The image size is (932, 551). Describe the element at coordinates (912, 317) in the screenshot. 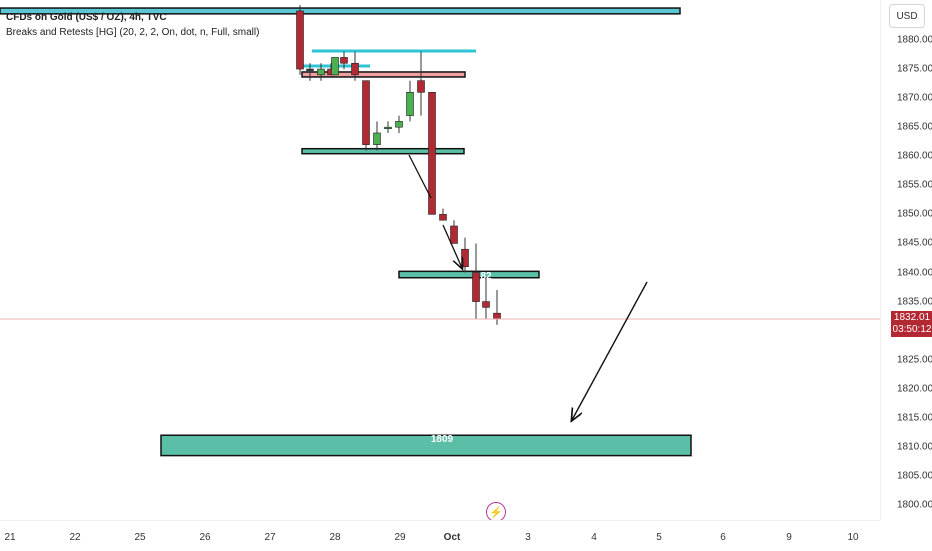

I see `current-price-value: 1832.01` at that location.